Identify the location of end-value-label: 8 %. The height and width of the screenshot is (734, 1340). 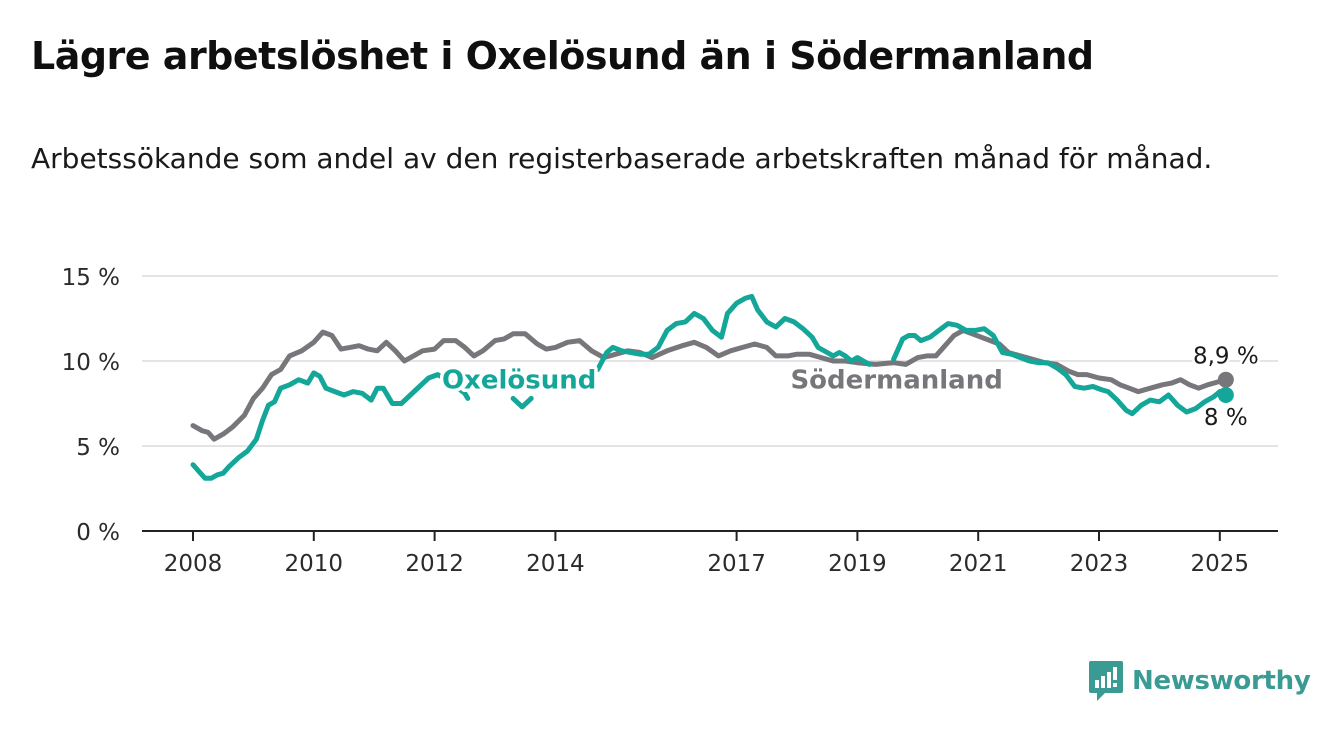
(1226, 418).